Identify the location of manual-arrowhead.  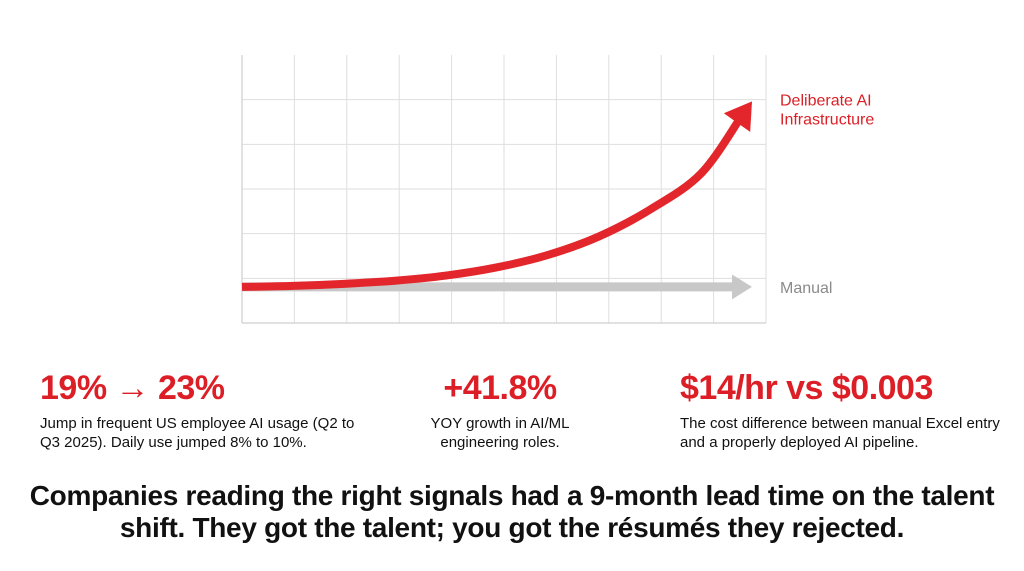
(742, 287).